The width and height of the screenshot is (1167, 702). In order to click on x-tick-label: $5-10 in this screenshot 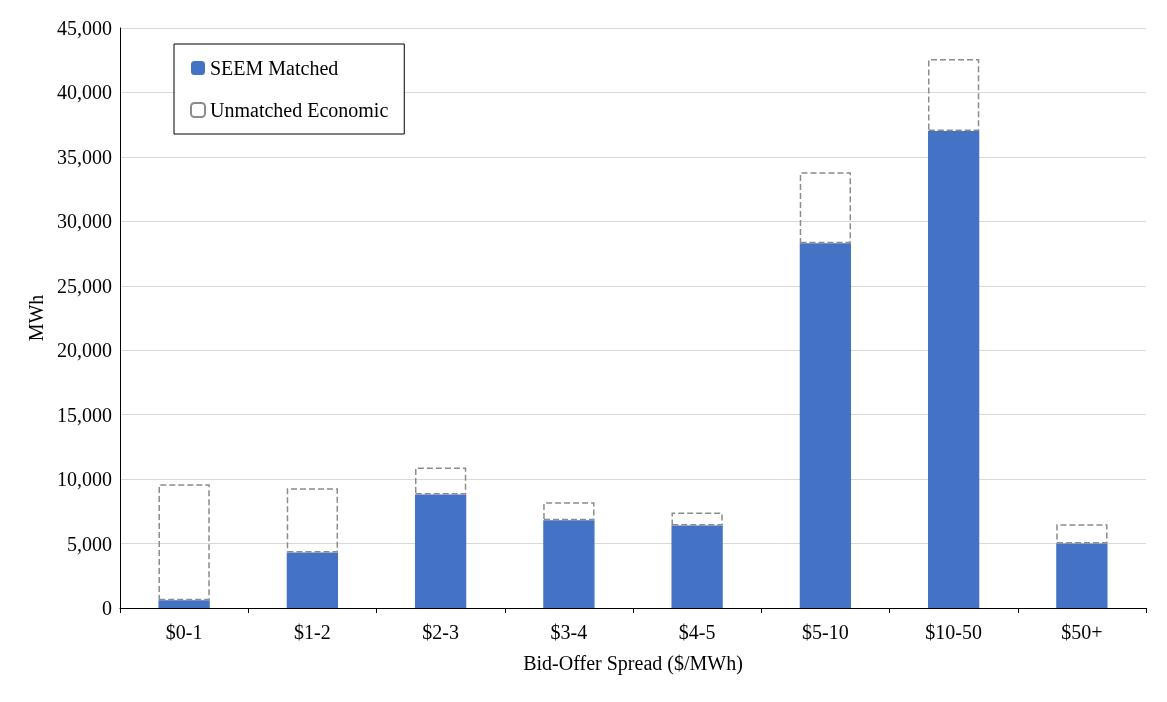, I will do `click(825, 632)`.